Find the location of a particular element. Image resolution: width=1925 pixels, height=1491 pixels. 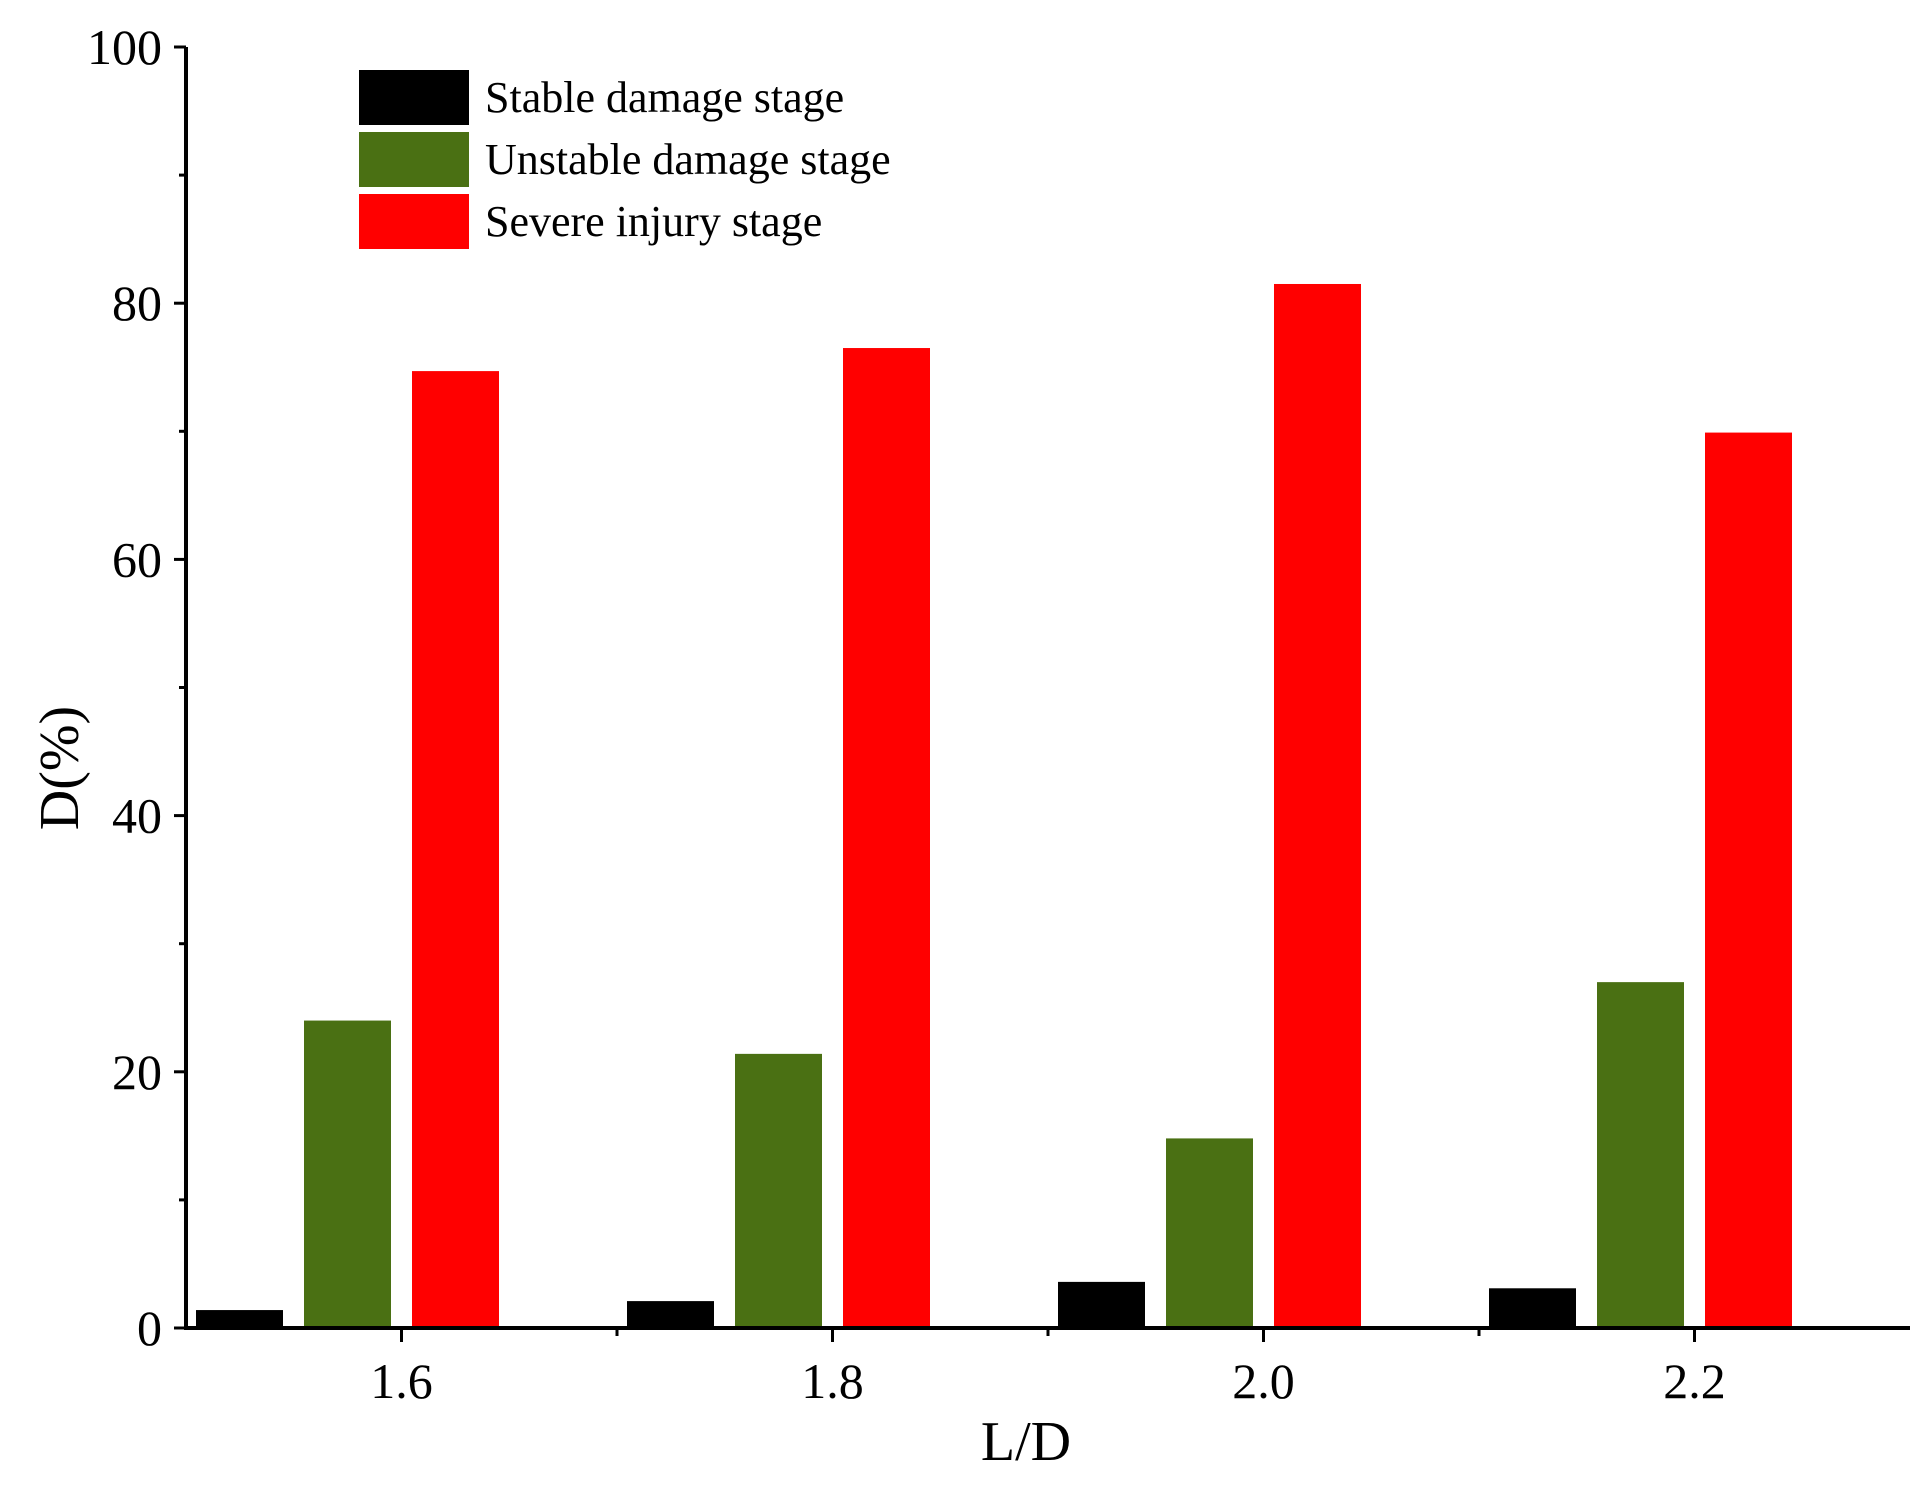

y-tick-label: 80 is located at coordinates (137, 303).